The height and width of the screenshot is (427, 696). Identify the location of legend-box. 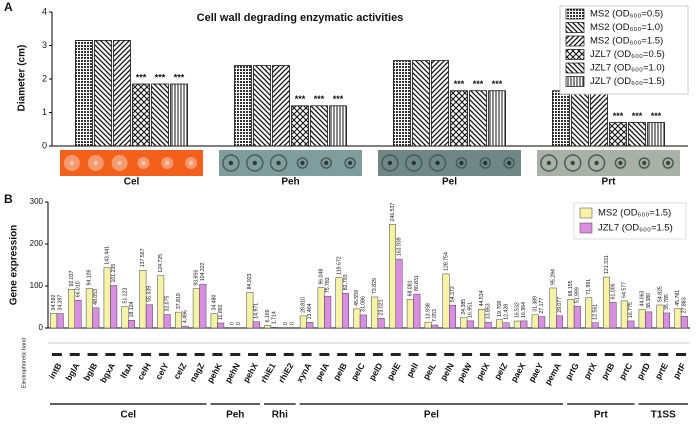
(630, 221).